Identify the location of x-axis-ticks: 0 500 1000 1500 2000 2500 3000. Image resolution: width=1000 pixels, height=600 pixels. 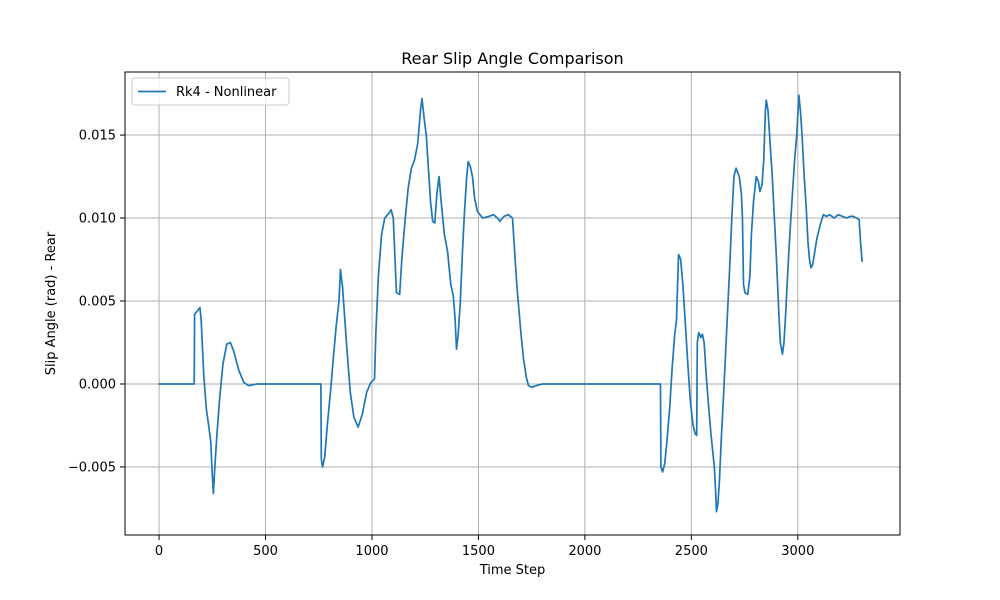
(484, 547).